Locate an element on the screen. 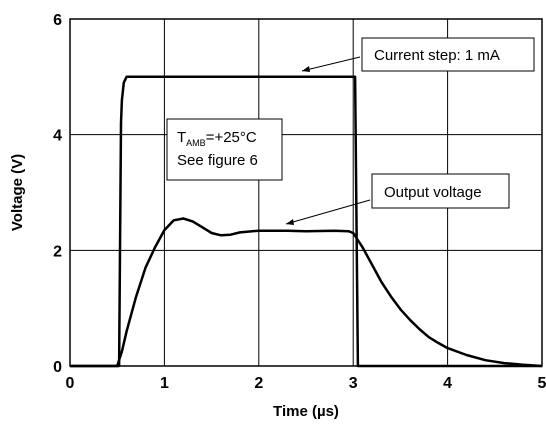  annotation-conditions-temp: =+25°C is located at coordinates (231, 137).